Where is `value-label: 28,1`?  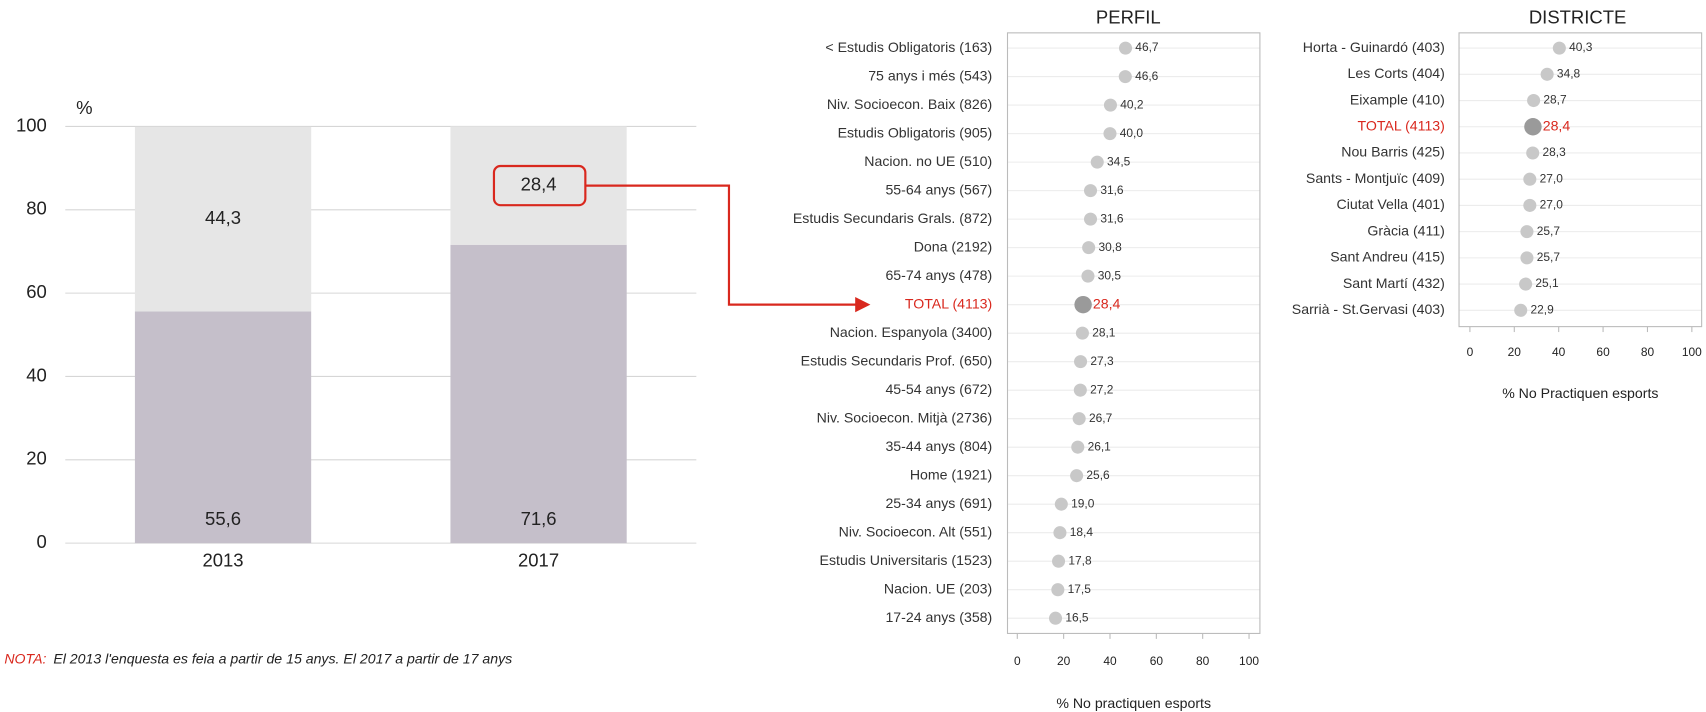
value-label: 28,1 is located at coordinates (1104, 332).